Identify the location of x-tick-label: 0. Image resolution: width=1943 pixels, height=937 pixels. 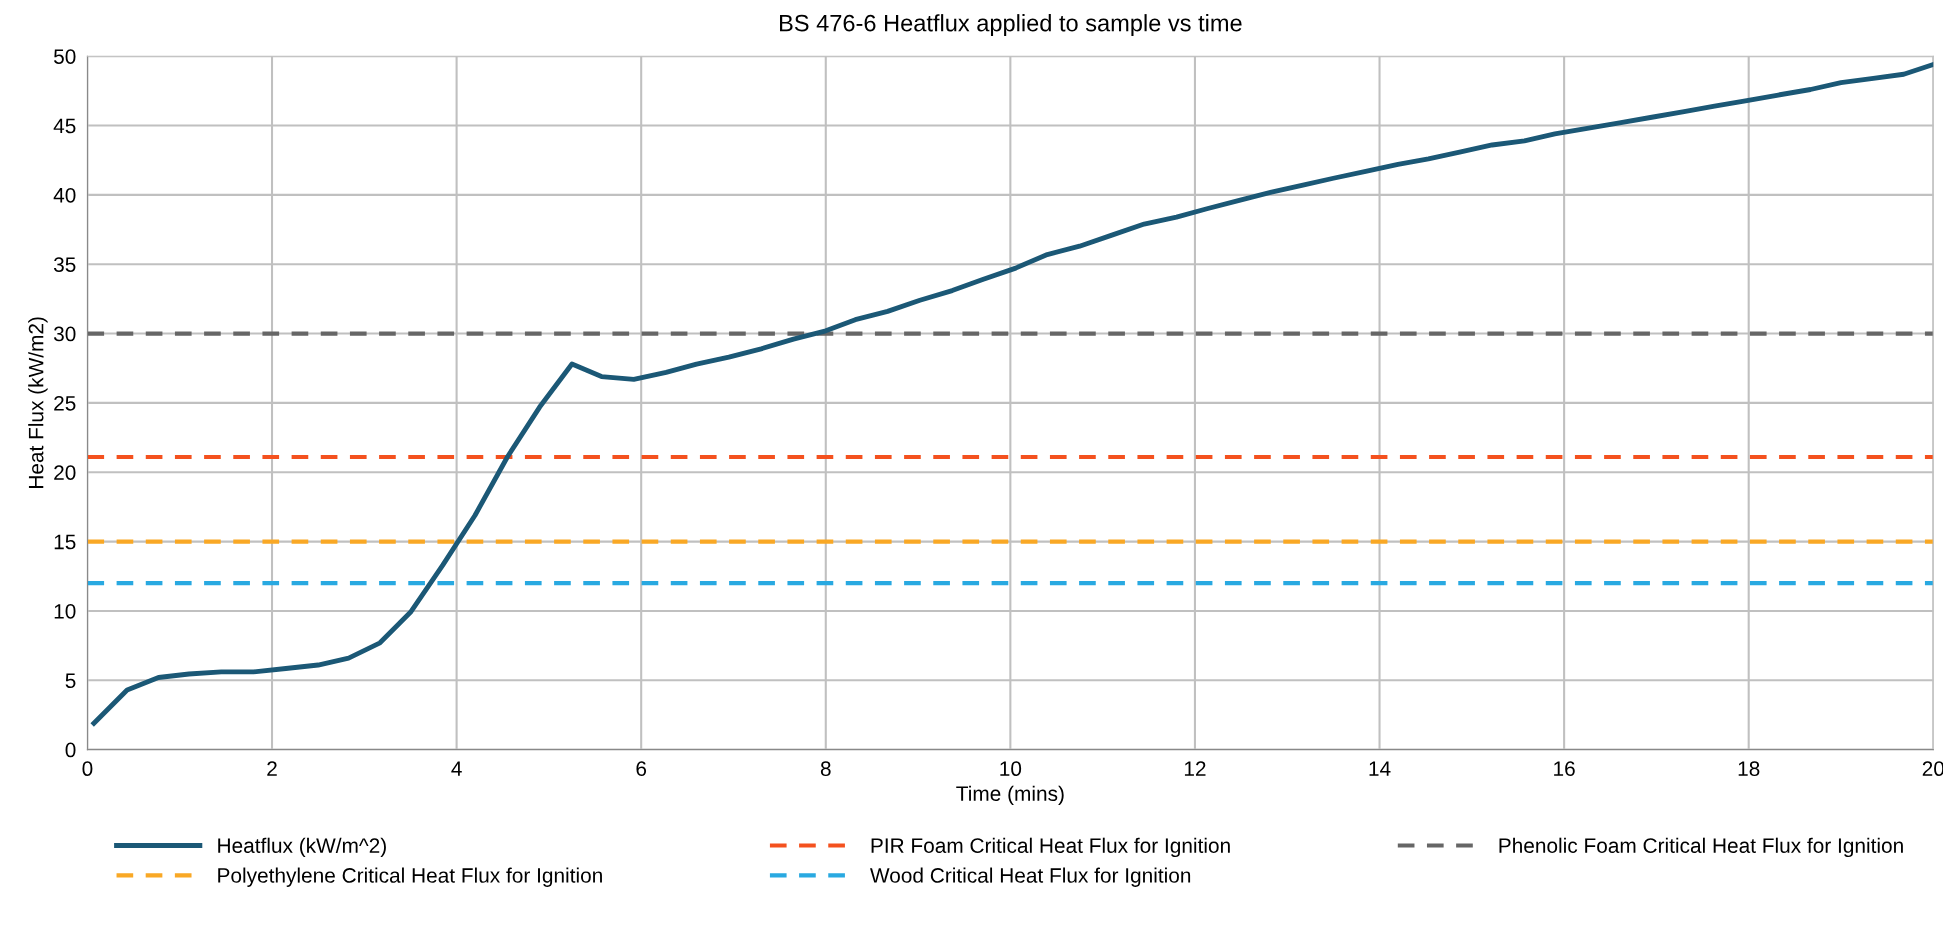
(87, 769).